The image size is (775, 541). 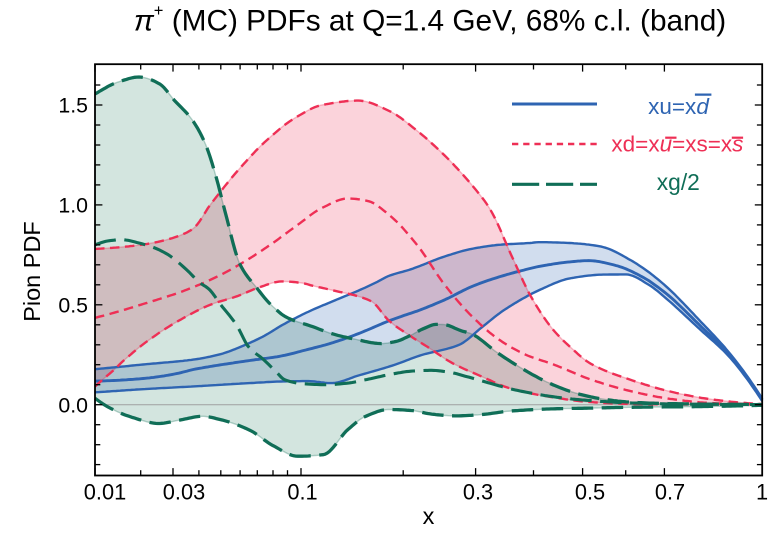 I want to click on svg-text: 0.1, so click(x=302, y=492).